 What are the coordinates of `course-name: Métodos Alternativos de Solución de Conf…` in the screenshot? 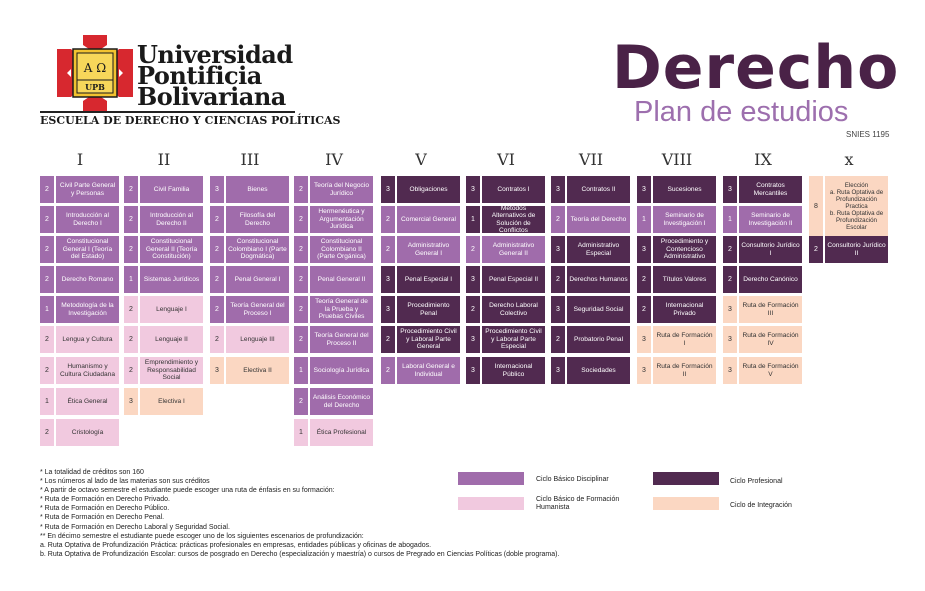 It's located at (513, 219).